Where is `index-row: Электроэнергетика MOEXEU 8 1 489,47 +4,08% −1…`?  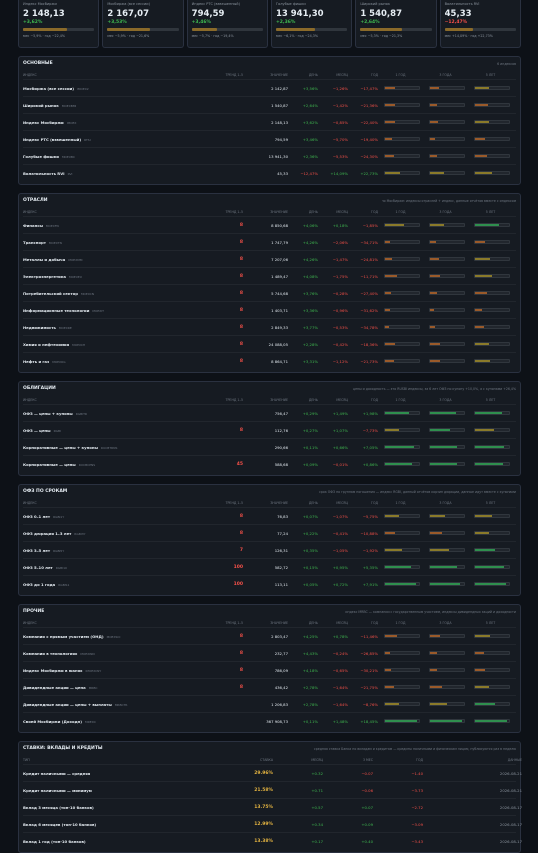 index-row: Электроэнергетика MOEXEU 8 1 489,47 +4,08% −1… is located at coordinates (269, 275).